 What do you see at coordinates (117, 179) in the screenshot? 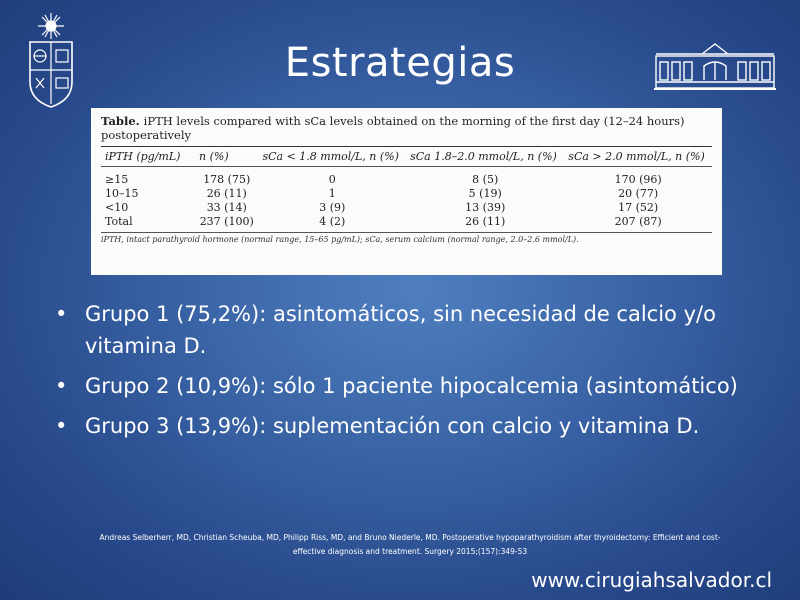
I see `table-cell: ≥15` at bounding box center [117, 179].